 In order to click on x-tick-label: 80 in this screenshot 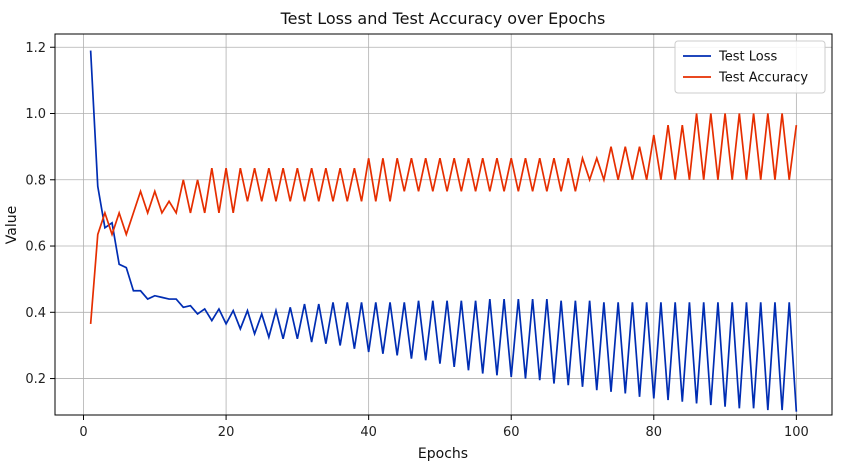, I will do `click(654, 432)`.